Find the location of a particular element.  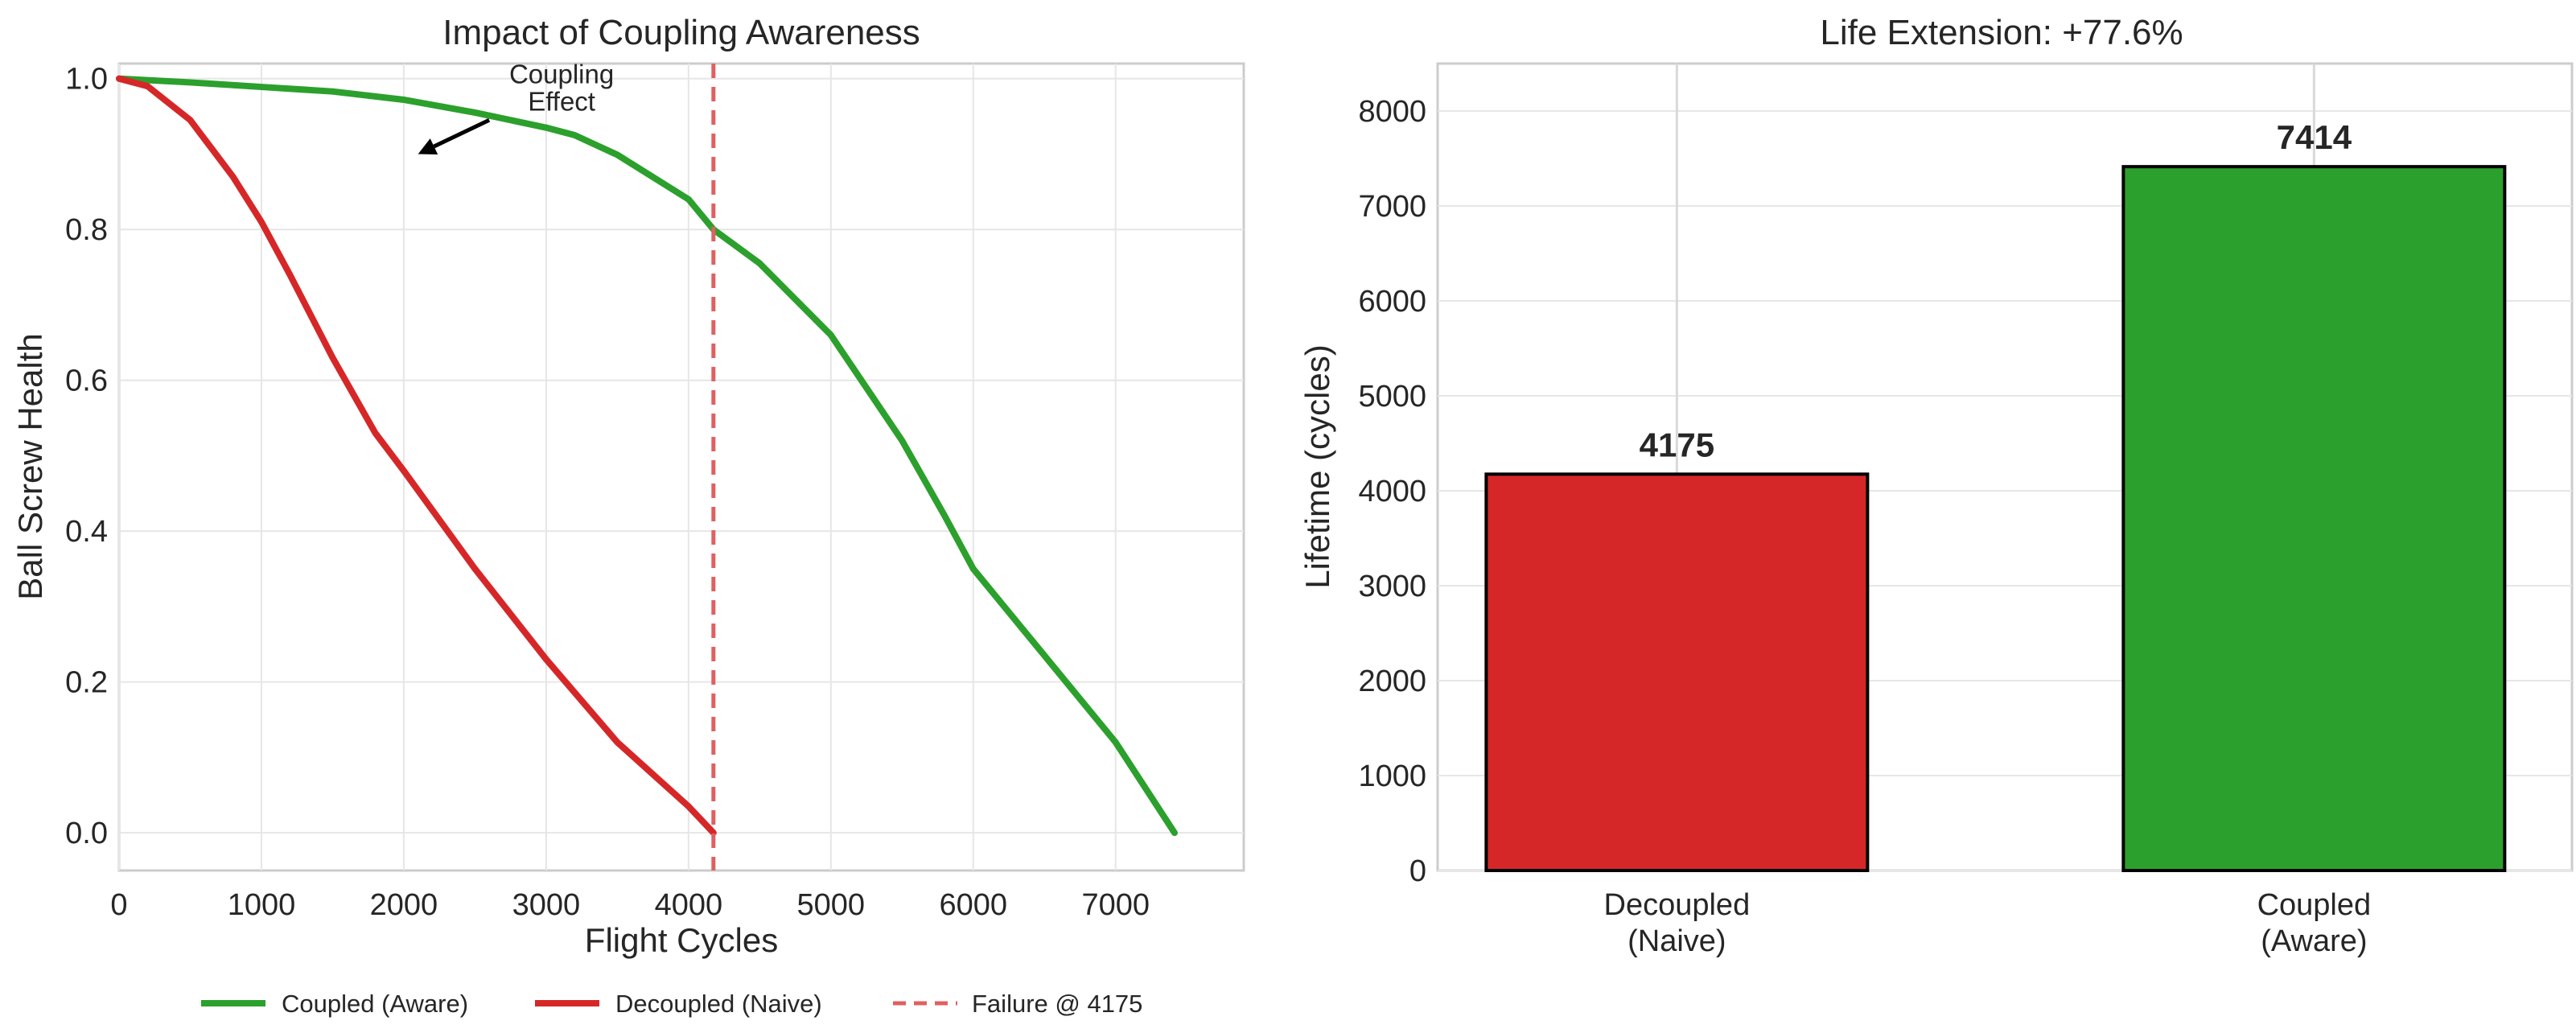

x-tick-label-3: 3000 is located at coordinates (546, 905).